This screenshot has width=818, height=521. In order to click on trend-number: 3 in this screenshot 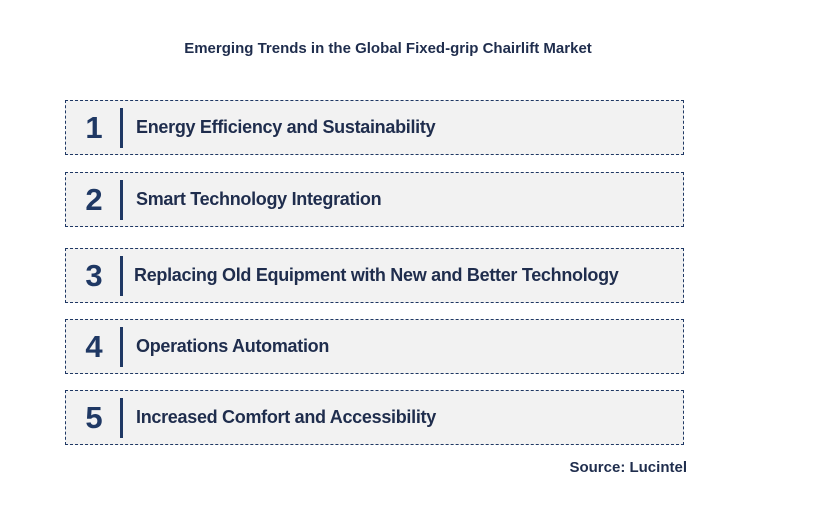, I will do `click(94, 275)`.